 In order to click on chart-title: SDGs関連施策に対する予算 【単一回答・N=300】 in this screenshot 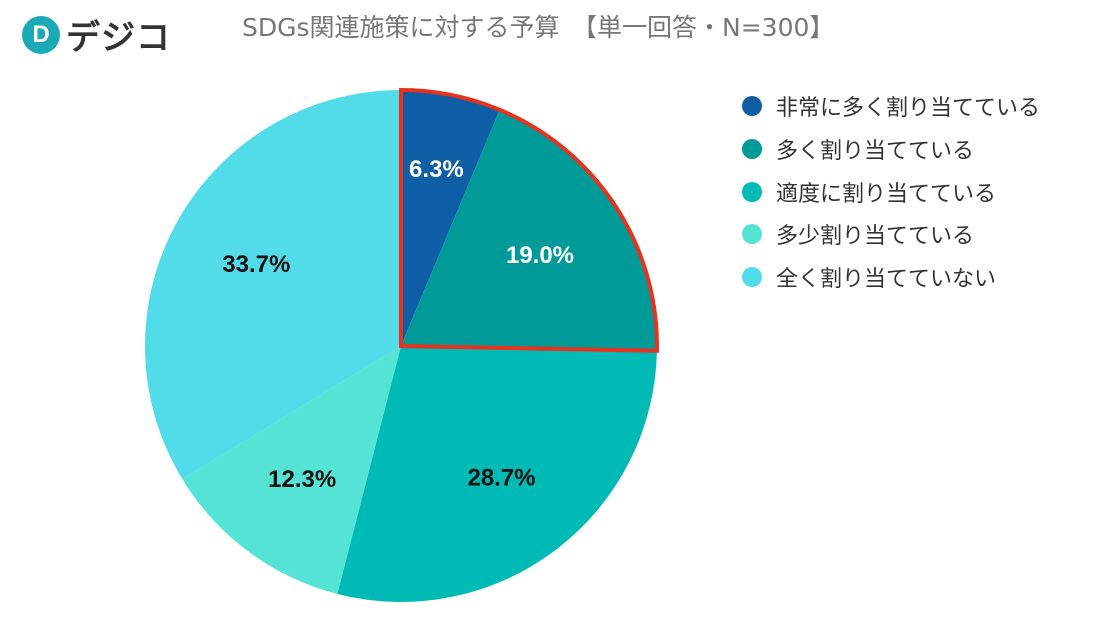, I will do `click(538, 27)`.